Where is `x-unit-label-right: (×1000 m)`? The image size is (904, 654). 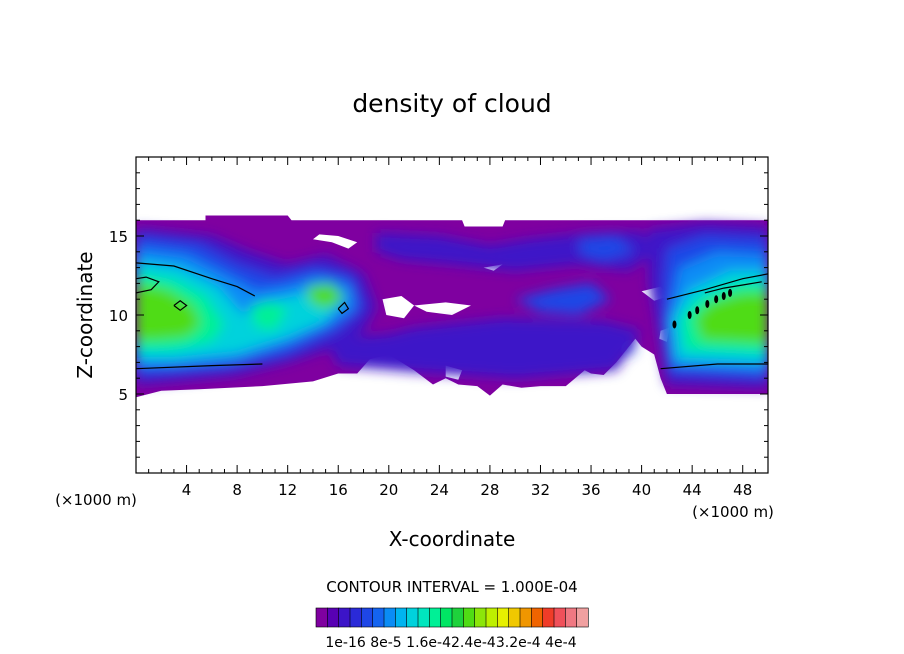
x-unit-label-right: (×1000 m) is located at coordinates (733, 512).